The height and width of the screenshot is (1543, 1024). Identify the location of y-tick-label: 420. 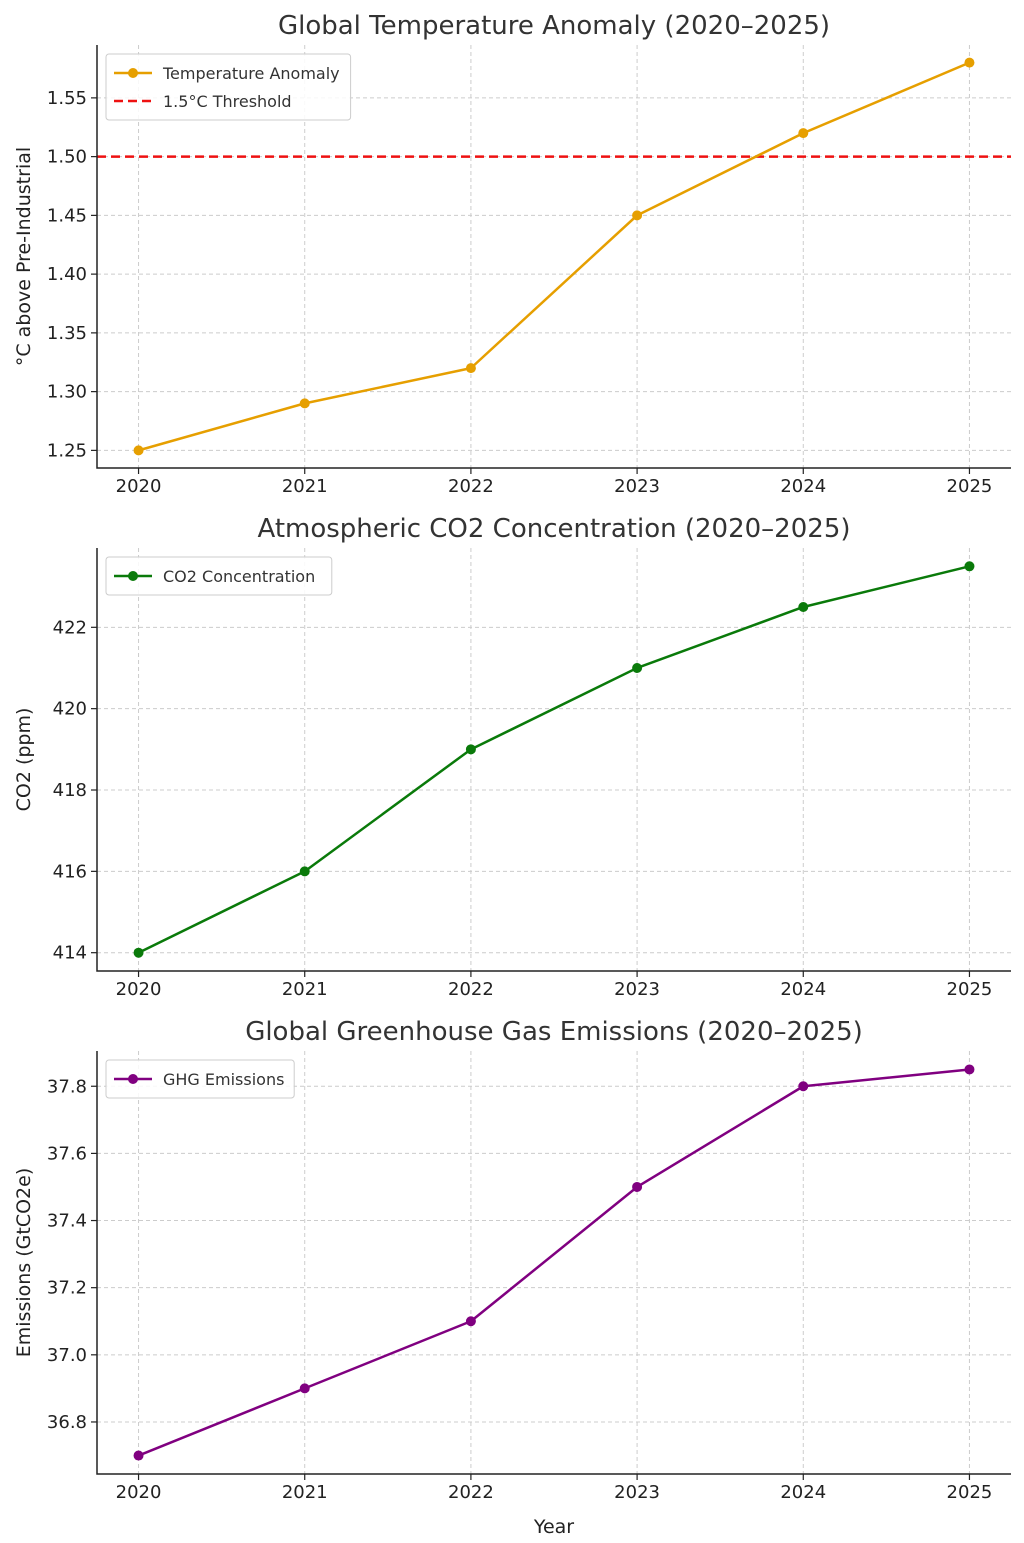
(70, 709).